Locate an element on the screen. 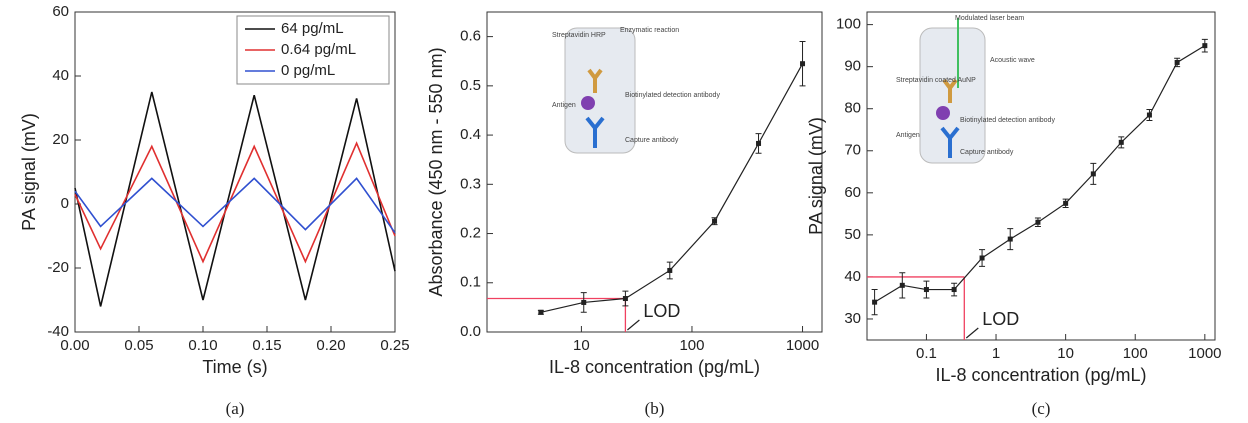  y-tick-label: 20 is located at coordinates (60, 139).